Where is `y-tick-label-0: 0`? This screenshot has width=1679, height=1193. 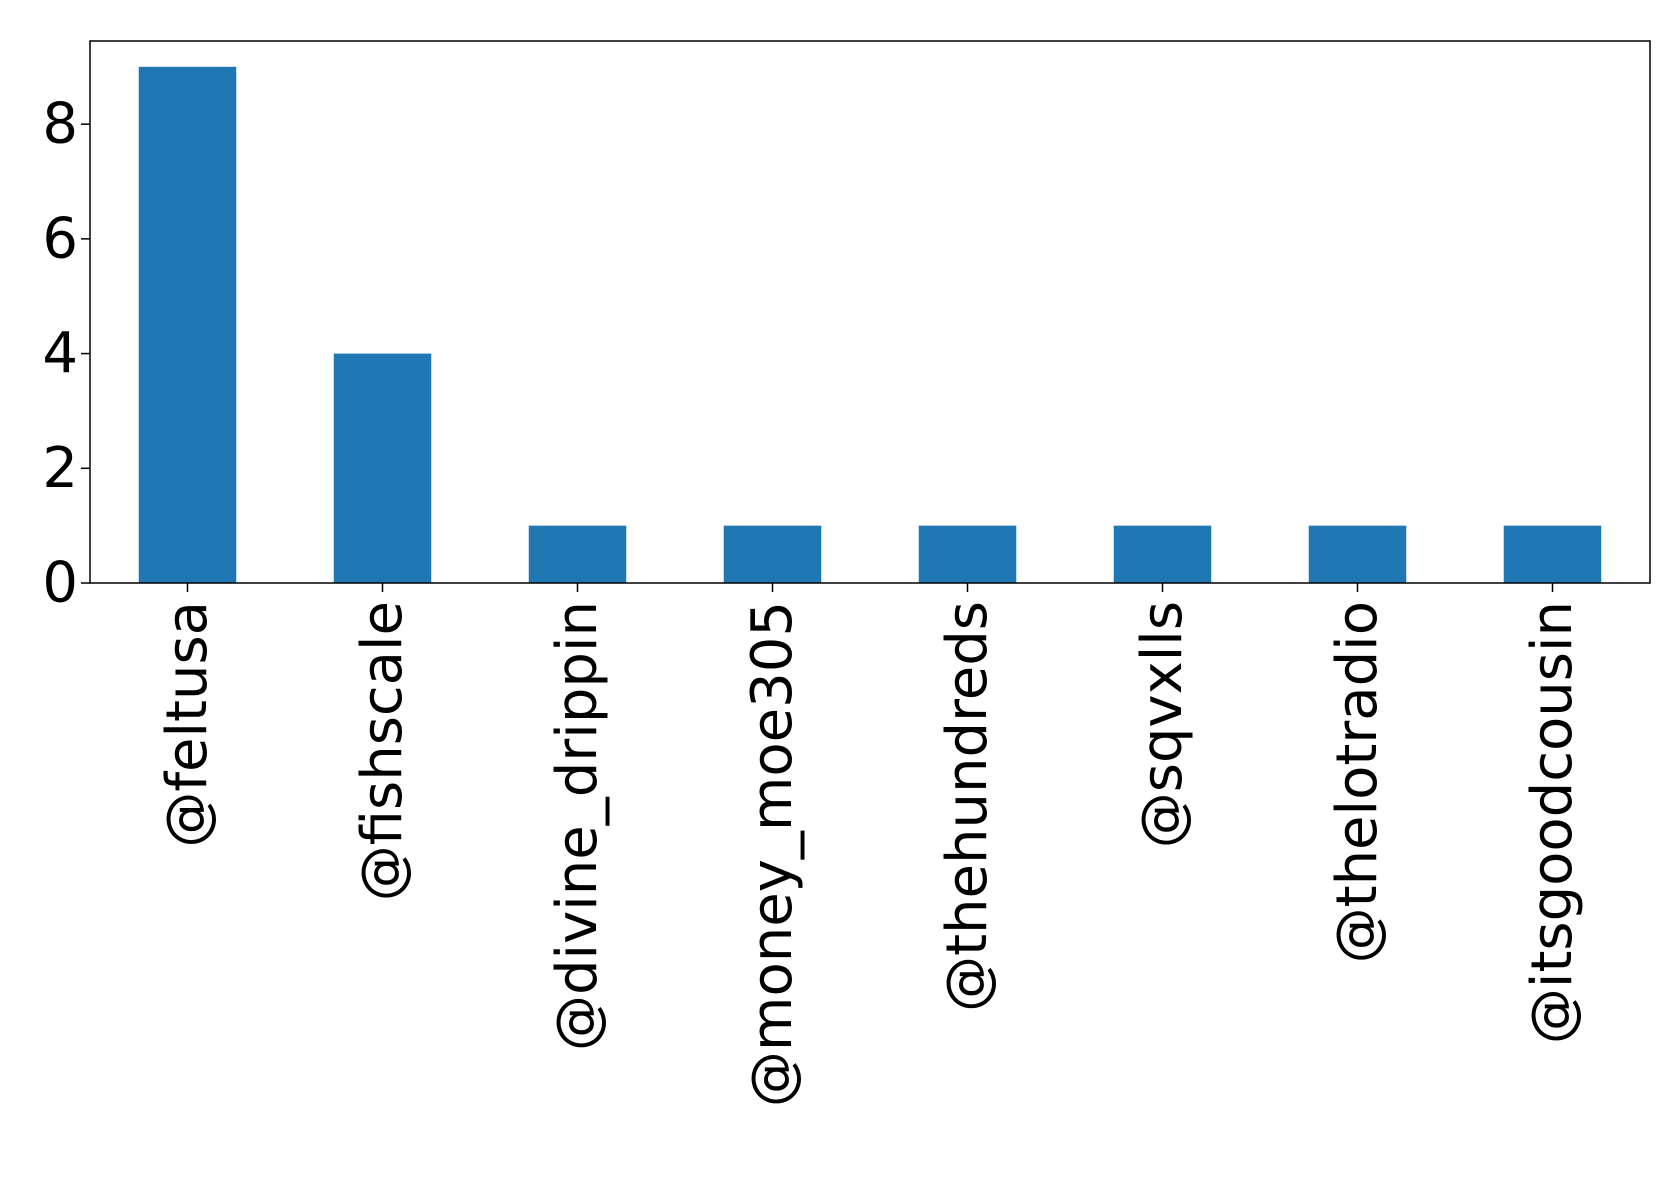
y-tick-label-0: 0 is located at coordinates (60, 583).